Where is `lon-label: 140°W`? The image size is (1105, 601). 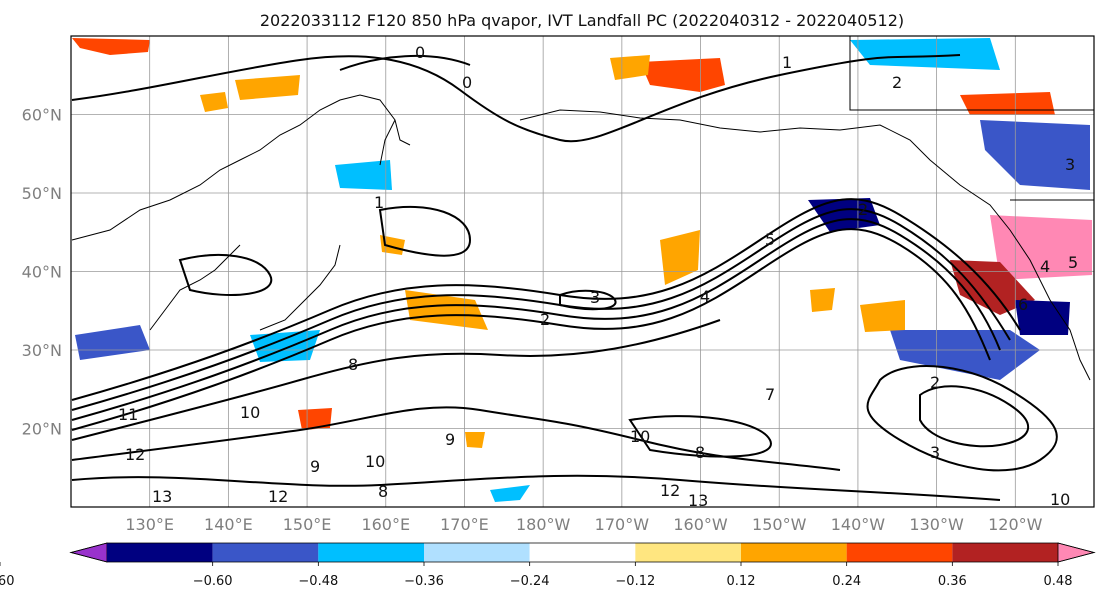 lon-label: 140°W is located at coordinates (858, 524).